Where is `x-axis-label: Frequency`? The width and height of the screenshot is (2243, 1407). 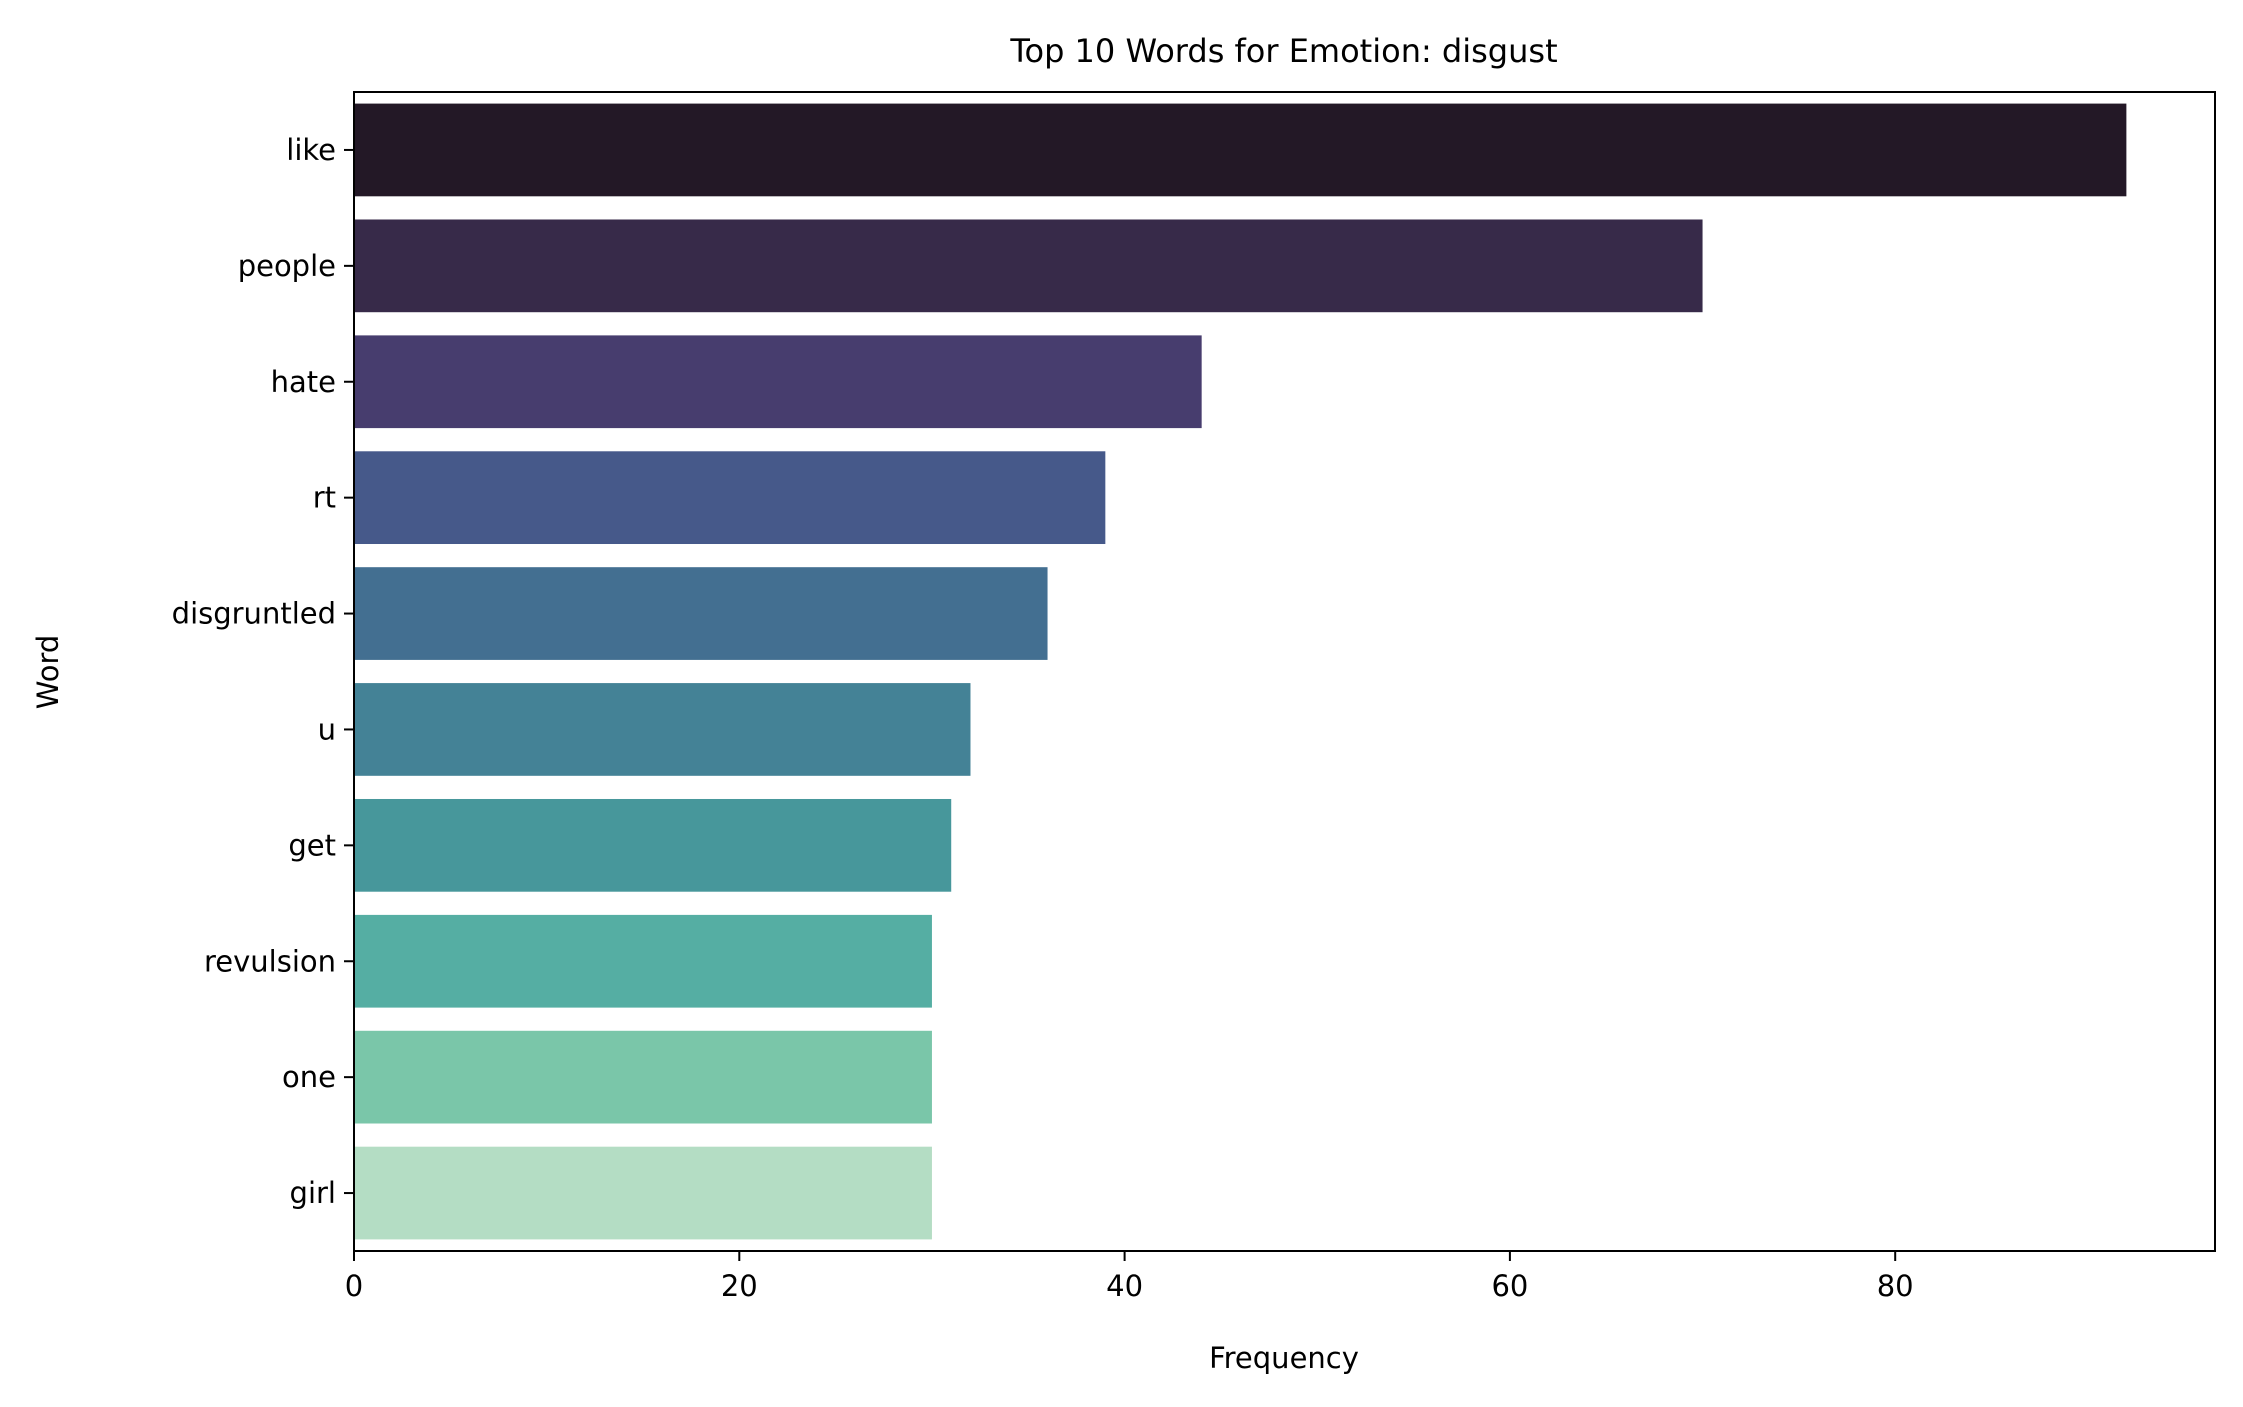
x-axis-label: Frequency is located at coordinates (1284, 1358).